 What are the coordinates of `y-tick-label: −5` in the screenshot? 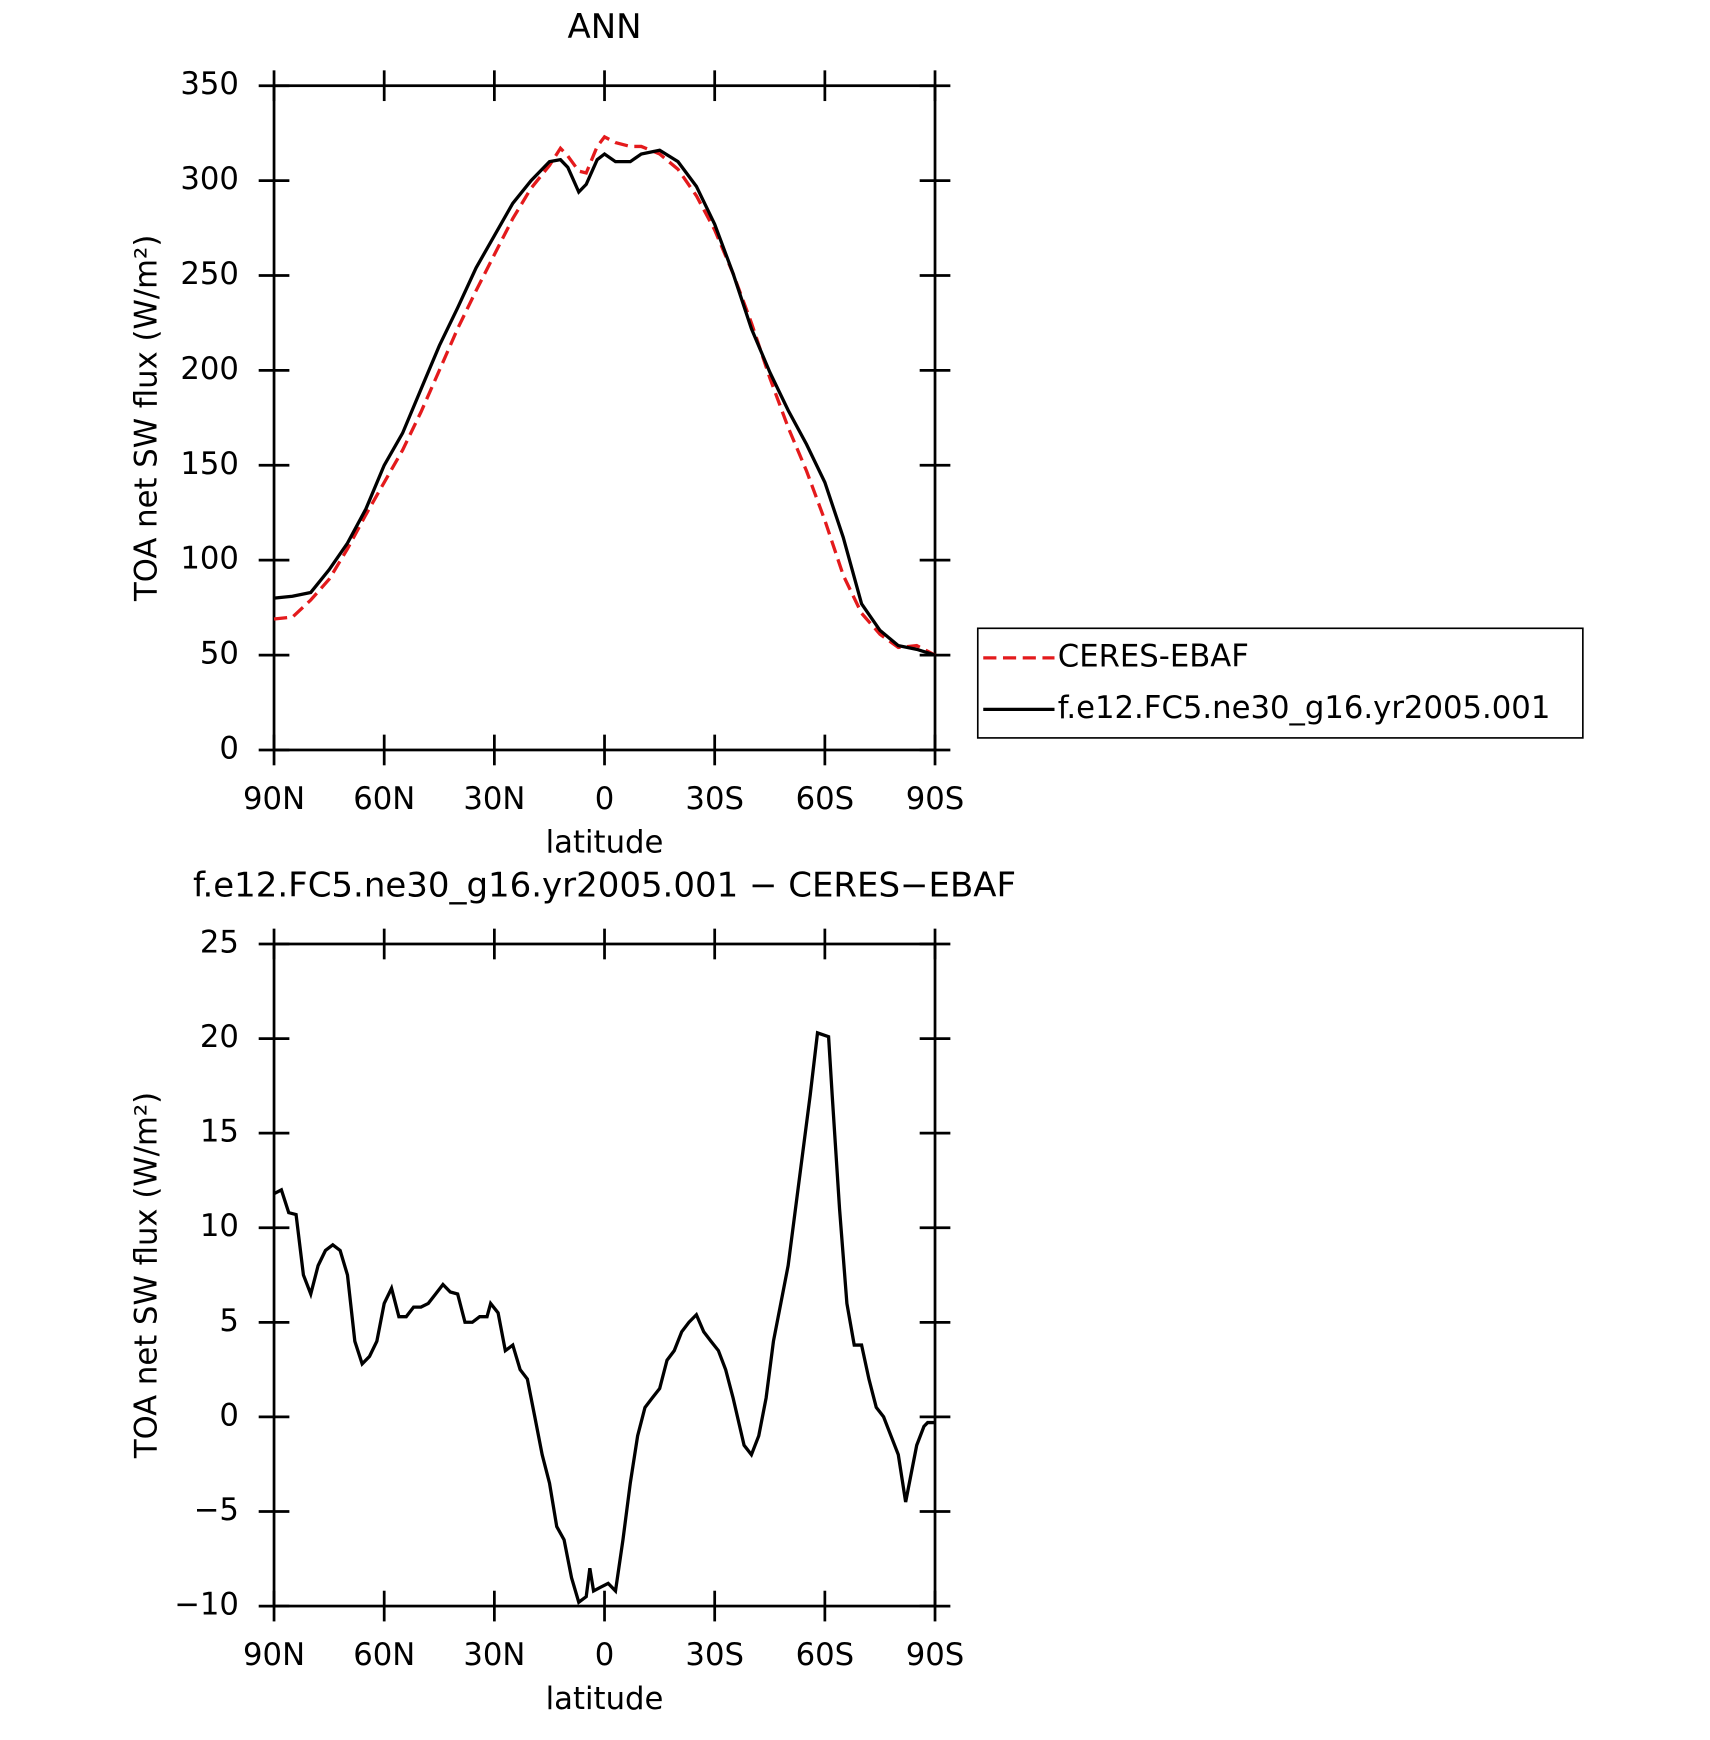 It's located at (216, 1510).